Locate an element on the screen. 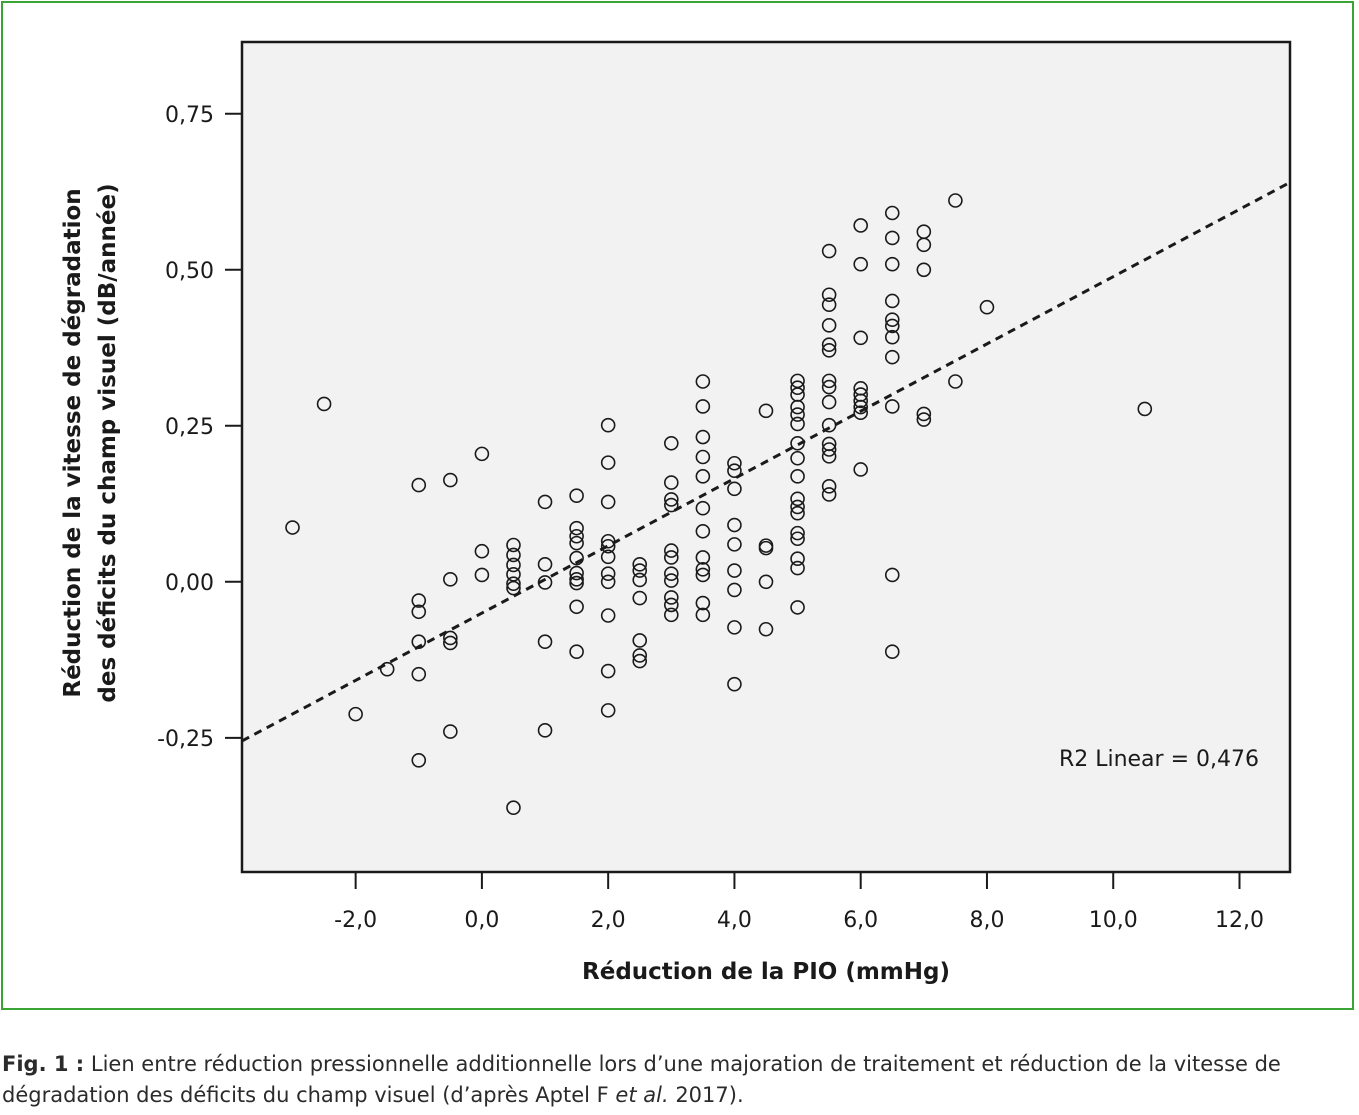 The image size is (1359, 1115). x-tick-label: 12,0 is located at coordinates (1239, 920).